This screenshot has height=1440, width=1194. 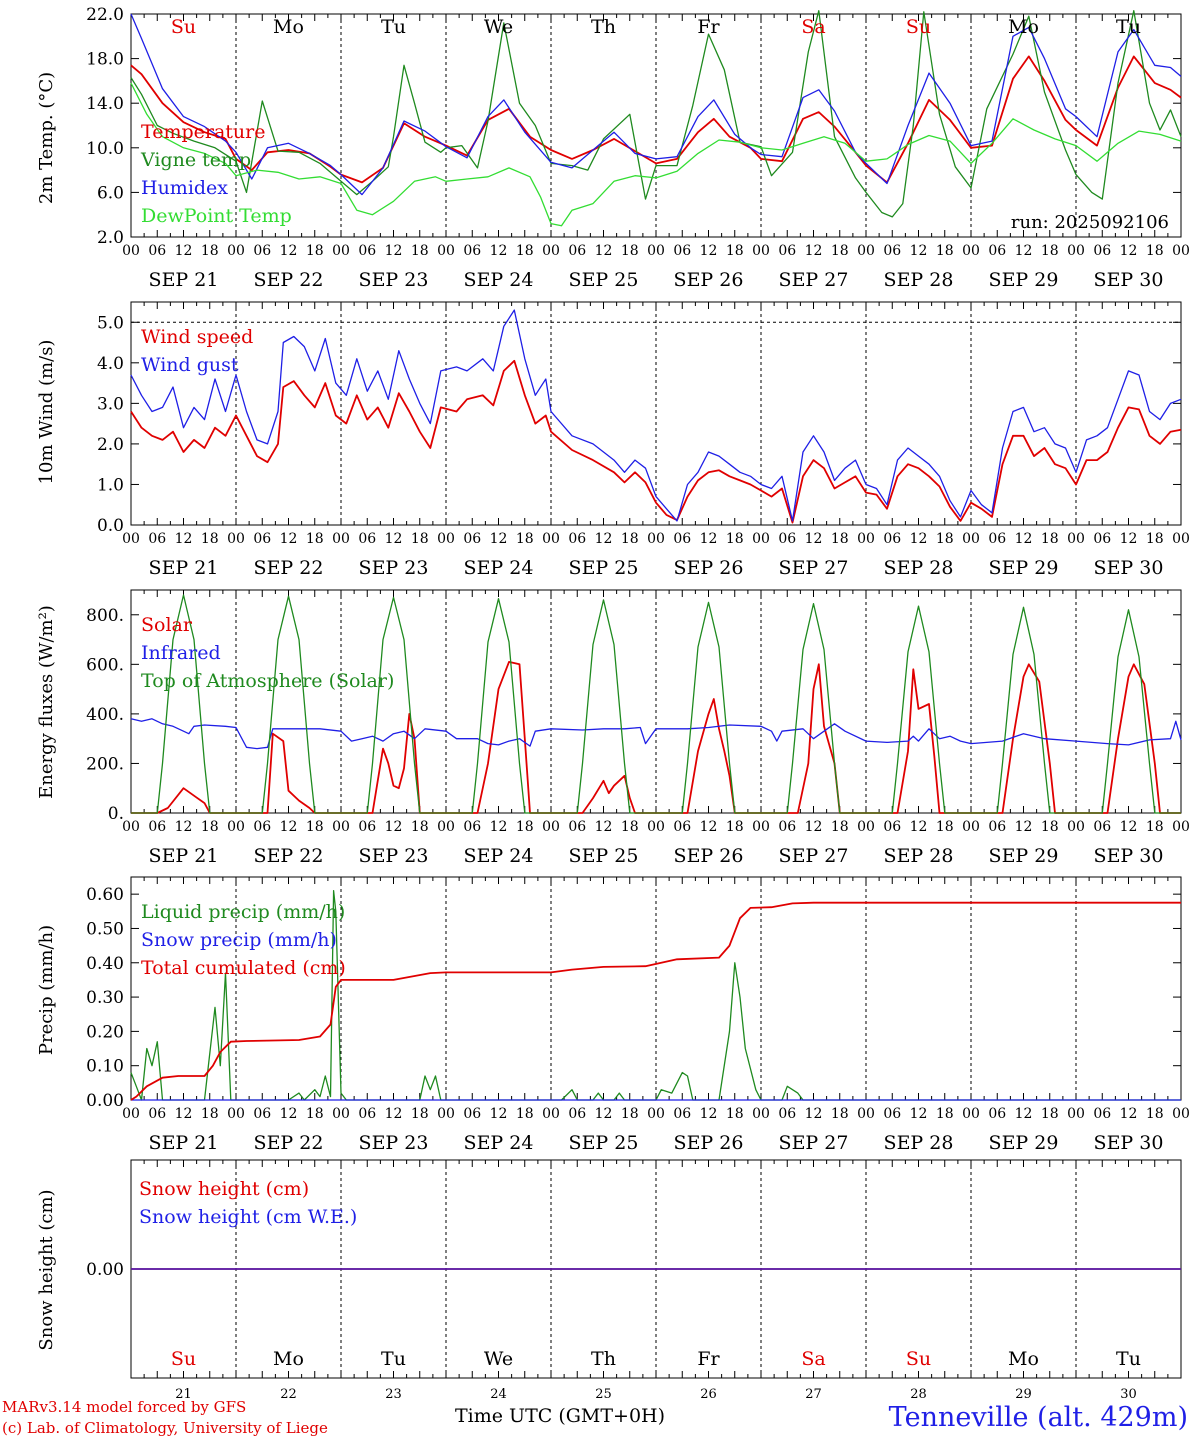 I want to click on date-label: SEP 21, so click(x=184, y=856).